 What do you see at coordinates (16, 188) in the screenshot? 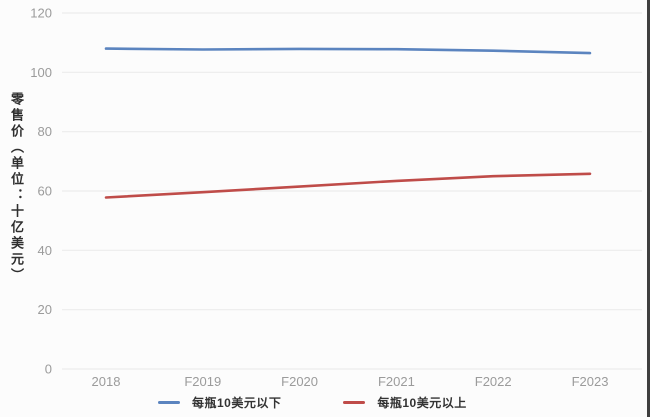
I see `y-axis-title: 零售价（单位：十亿美元）` at bounding box center [16, 188].